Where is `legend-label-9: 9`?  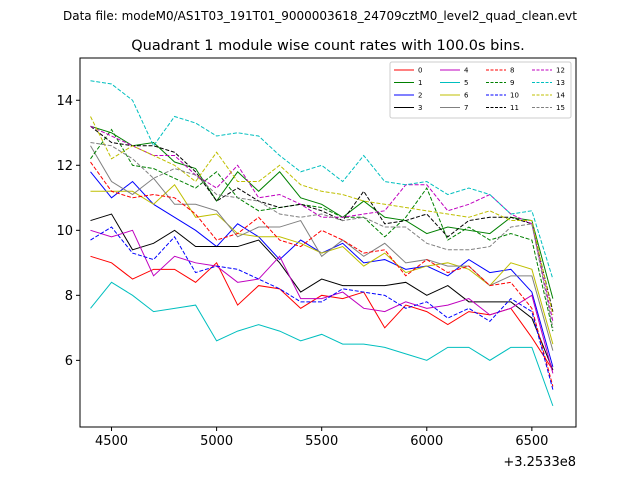 legend-label-9: 9 is located at coordinates (512, 83).